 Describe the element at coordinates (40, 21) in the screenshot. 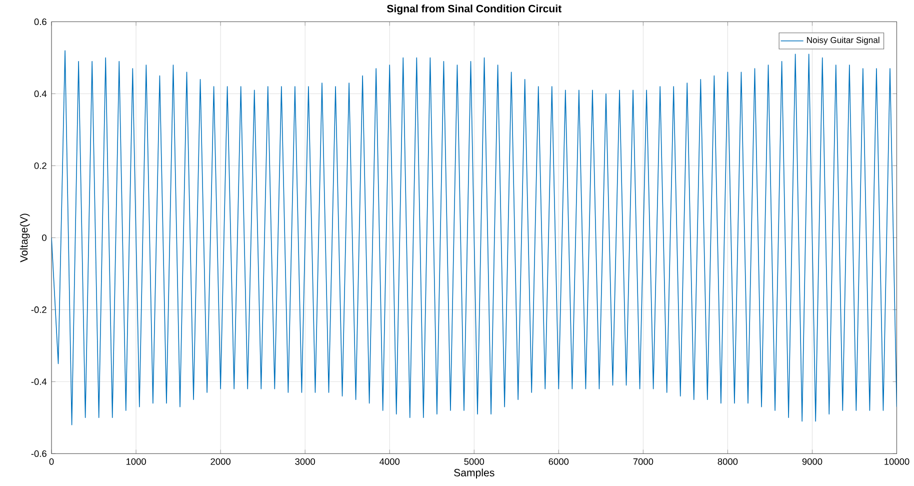

I see `y-tick-label: 0.6` at that location.